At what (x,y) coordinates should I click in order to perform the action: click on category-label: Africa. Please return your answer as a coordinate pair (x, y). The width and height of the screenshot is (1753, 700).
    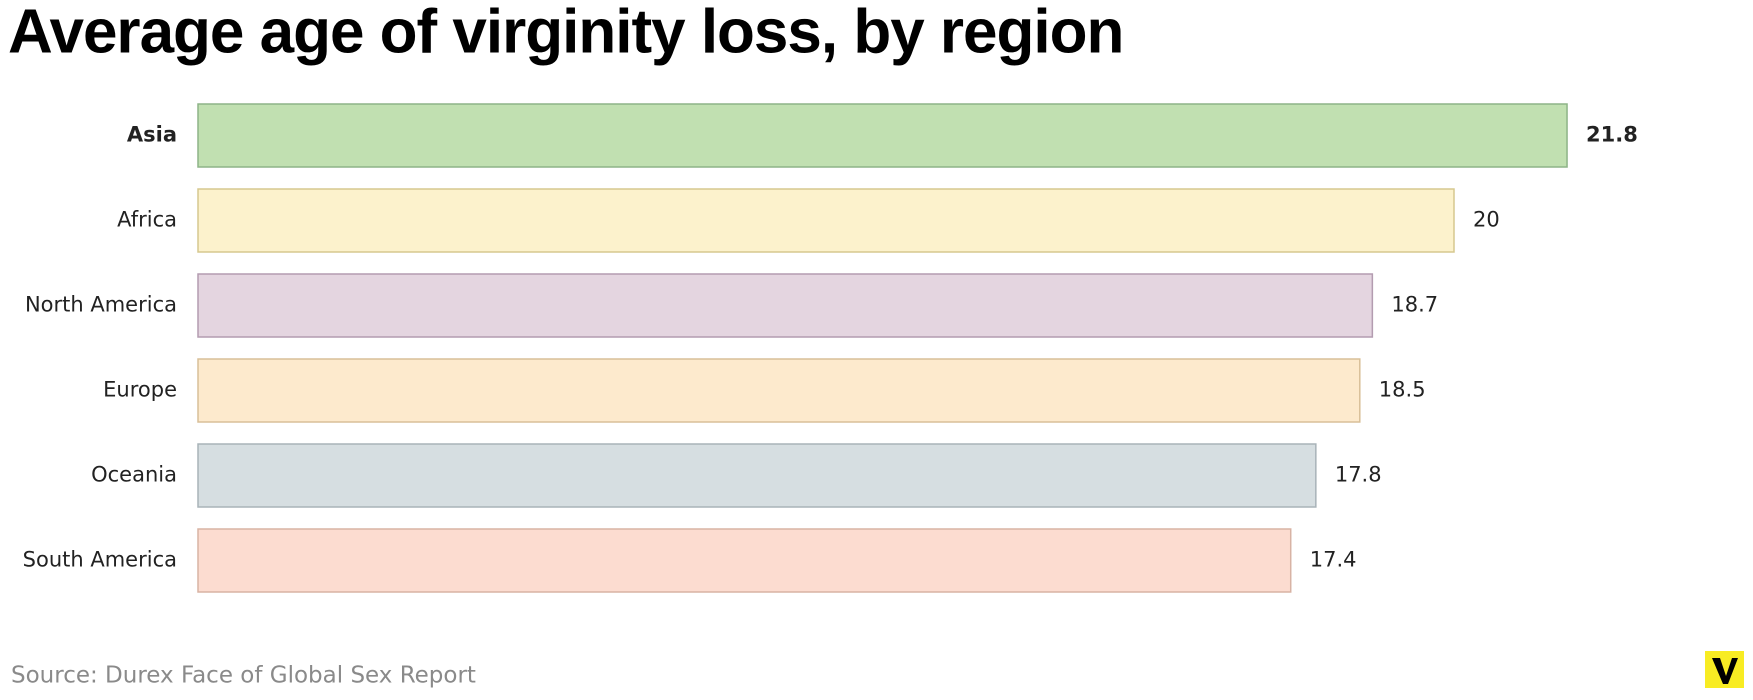
    Looking at the image, I should click on (147, 220).